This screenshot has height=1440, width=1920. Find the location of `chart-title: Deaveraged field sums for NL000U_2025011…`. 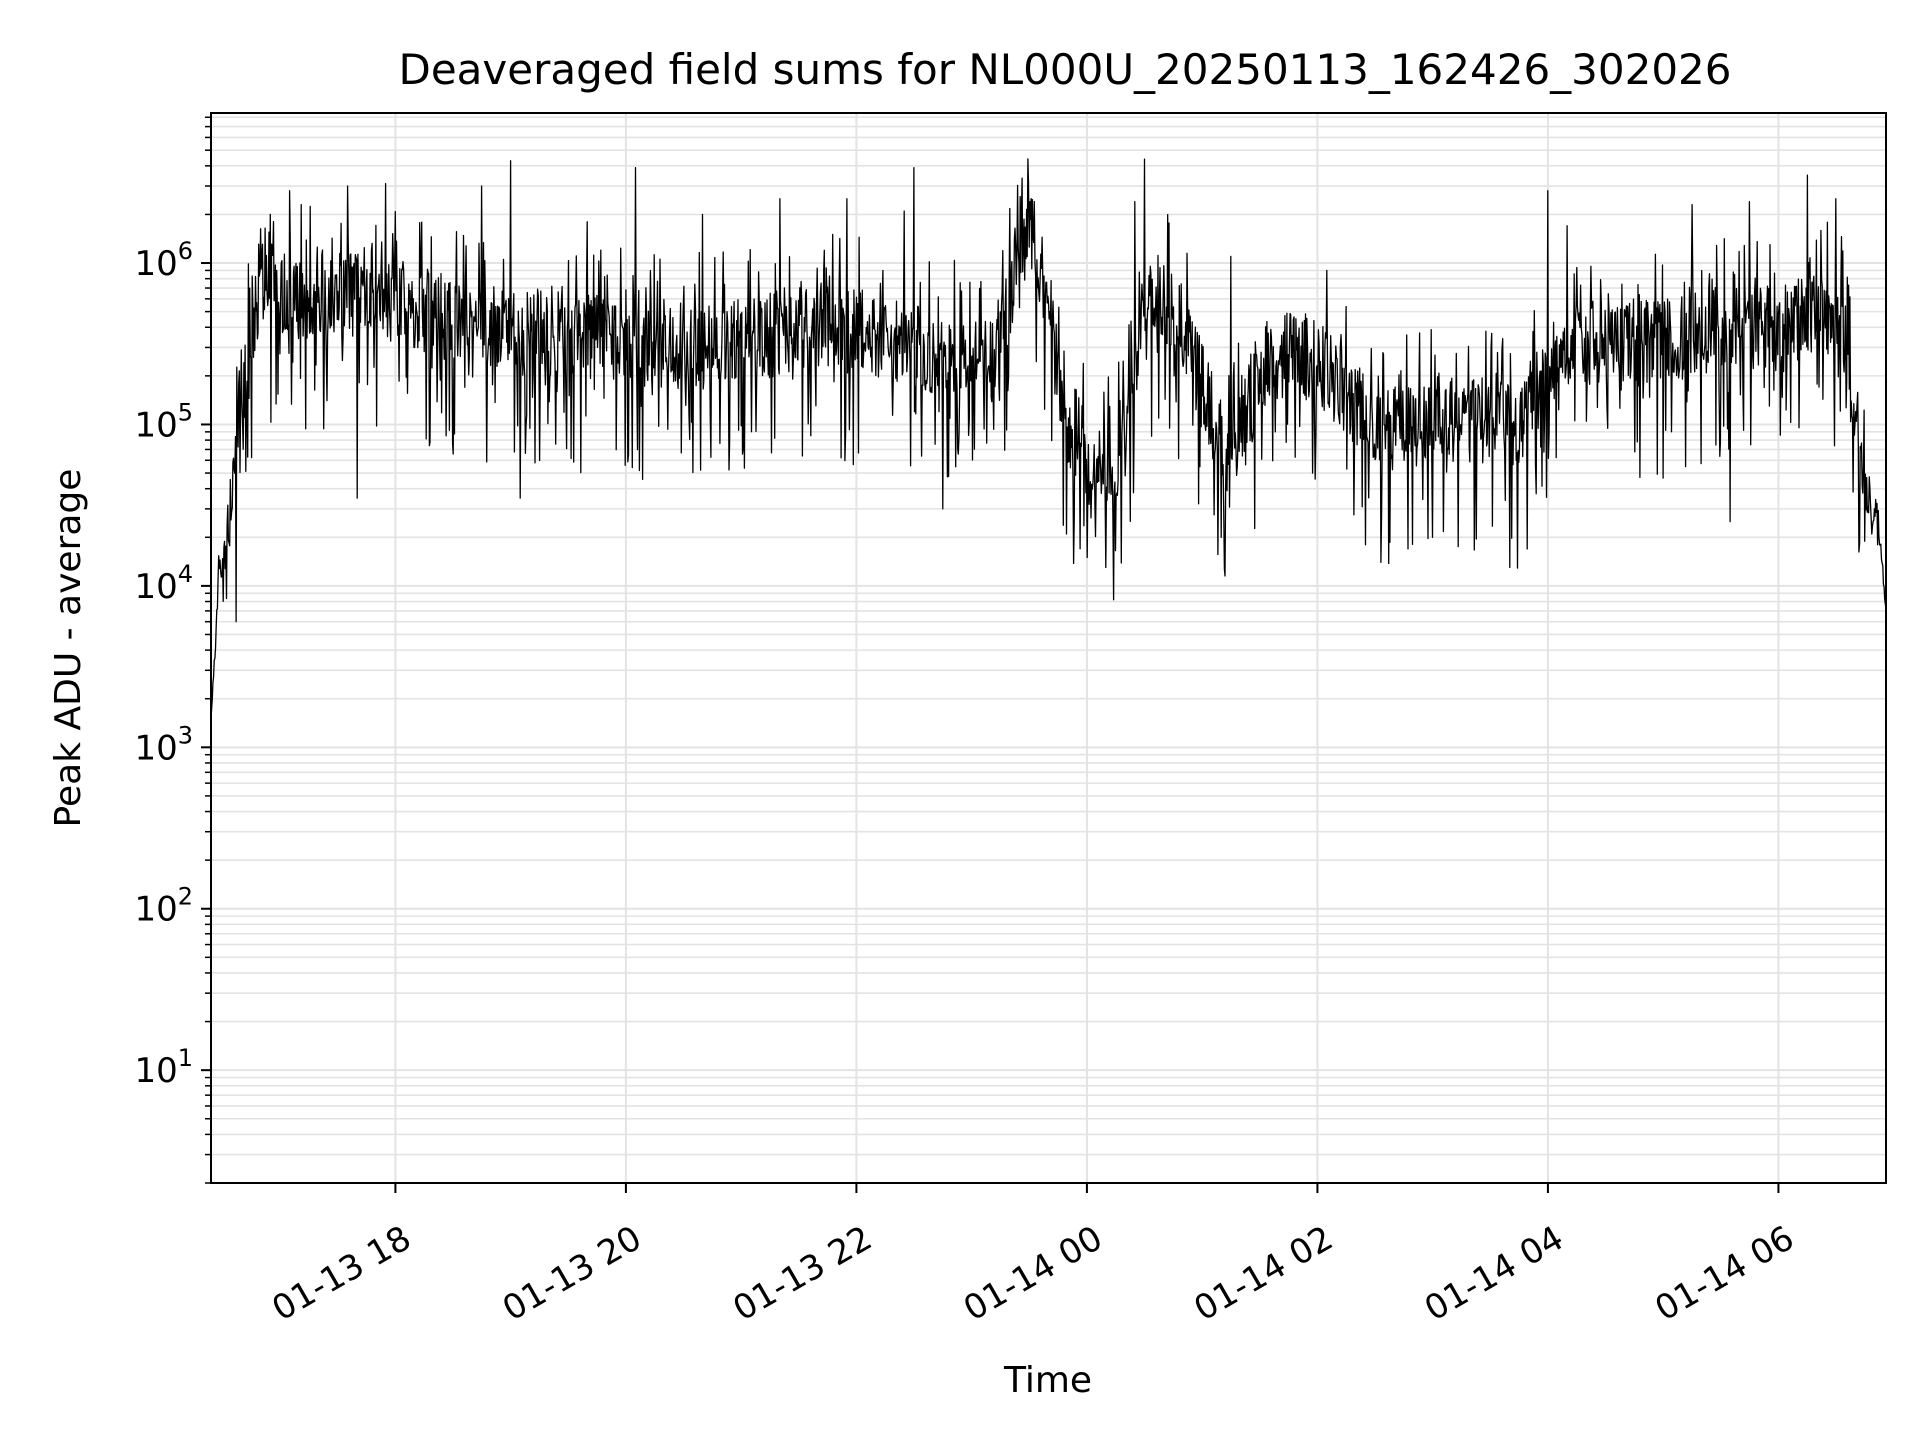

chart-title: Deaveraged field sums for NL000U_2025011… is located at coordinates (1064, 69).